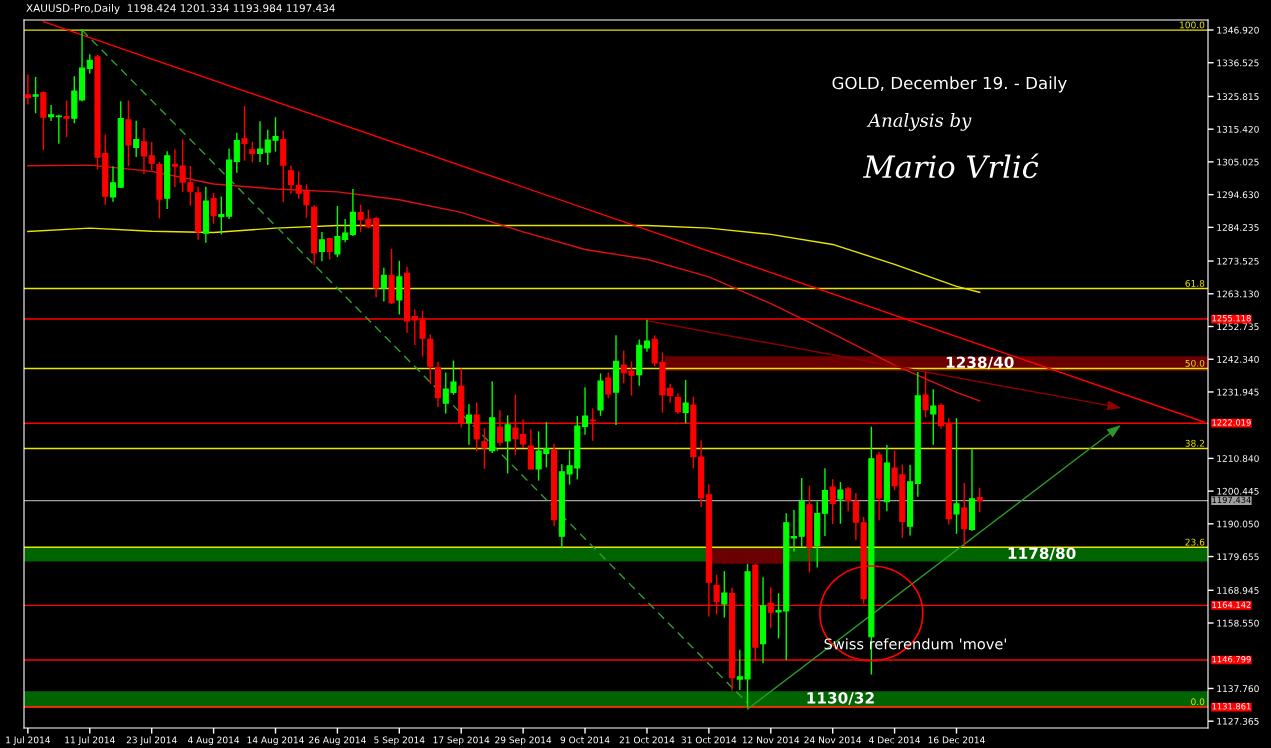 This screenshot has height=748, width=1271. Describe the element at coordinates (949, 84) in the screenshot. I see `text: GOLD, December 19. - Daily` at that location.